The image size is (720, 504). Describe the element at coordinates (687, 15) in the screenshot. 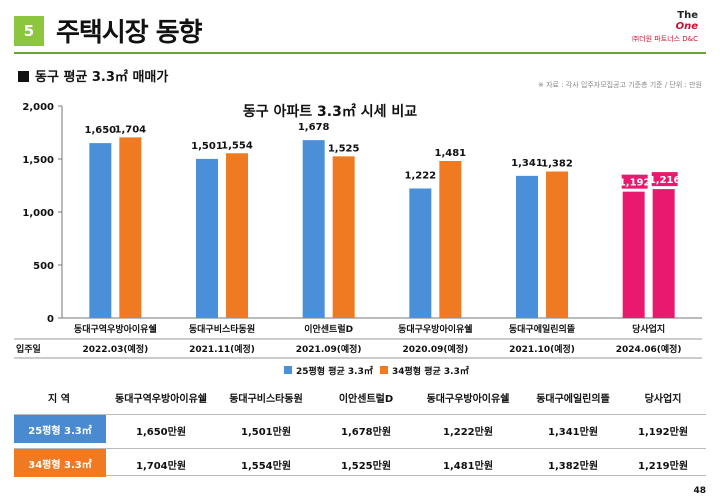

I see `logo-line1: The` at that location.